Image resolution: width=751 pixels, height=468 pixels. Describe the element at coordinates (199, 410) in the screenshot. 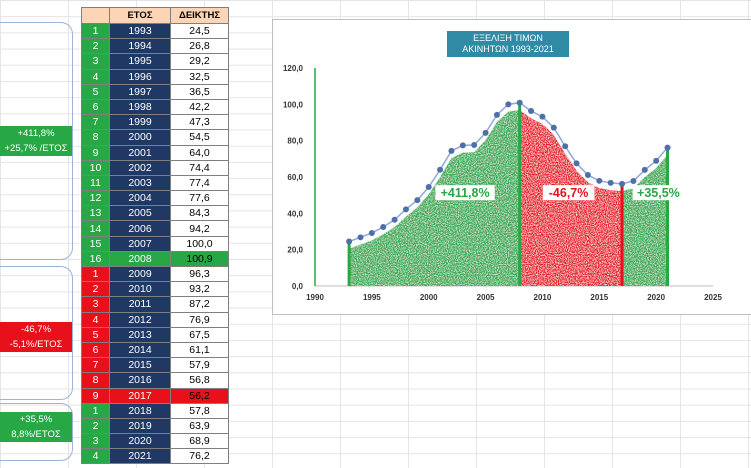

I see `row-value: 57,8` at that location.